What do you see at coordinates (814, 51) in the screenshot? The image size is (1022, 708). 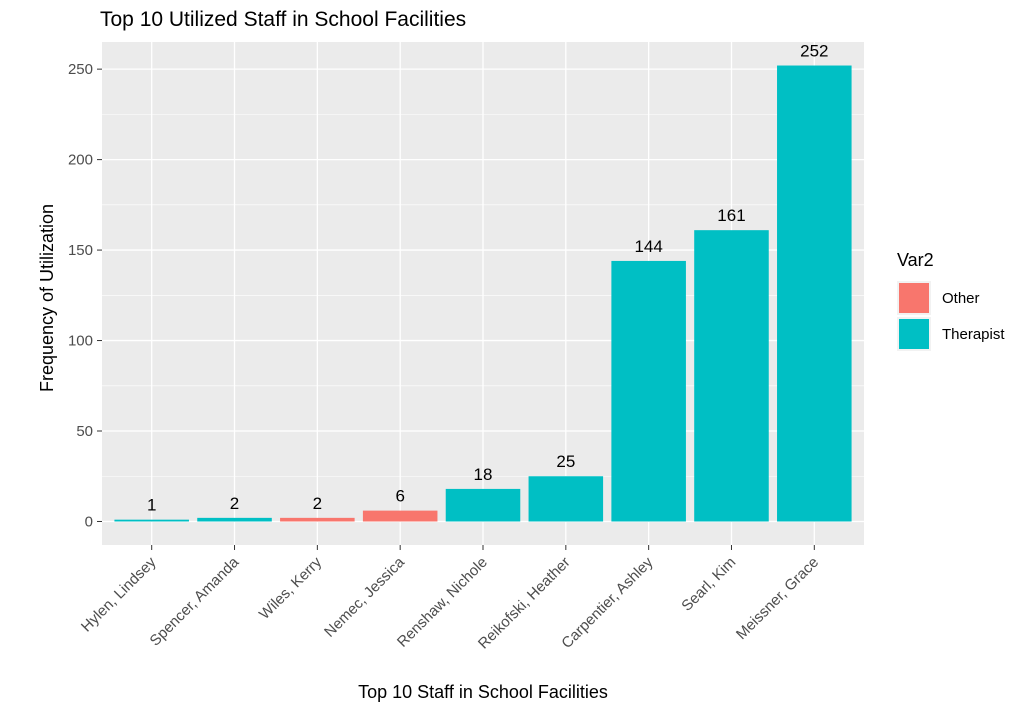 I see `data-label: 252` at bounding box center [814, 51].